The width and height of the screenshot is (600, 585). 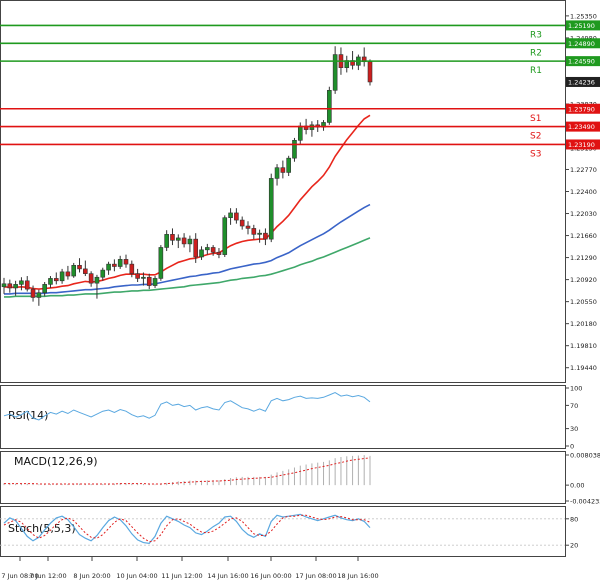 I want to click on macd-signal-line, so click(x=187, y=471).